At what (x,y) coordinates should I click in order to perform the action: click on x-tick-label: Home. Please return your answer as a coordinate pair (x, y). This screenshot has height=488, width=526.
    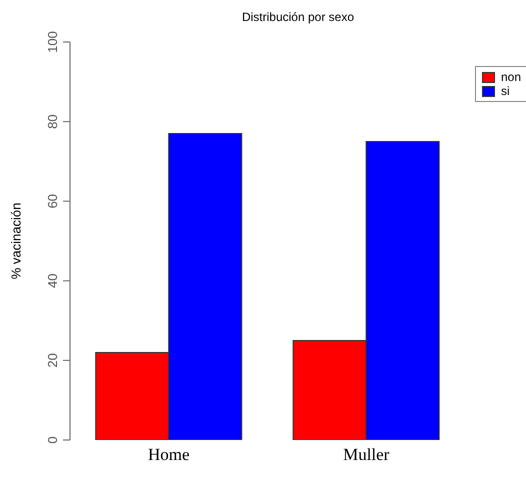
    Looking at the image, I should click on (169, 454).